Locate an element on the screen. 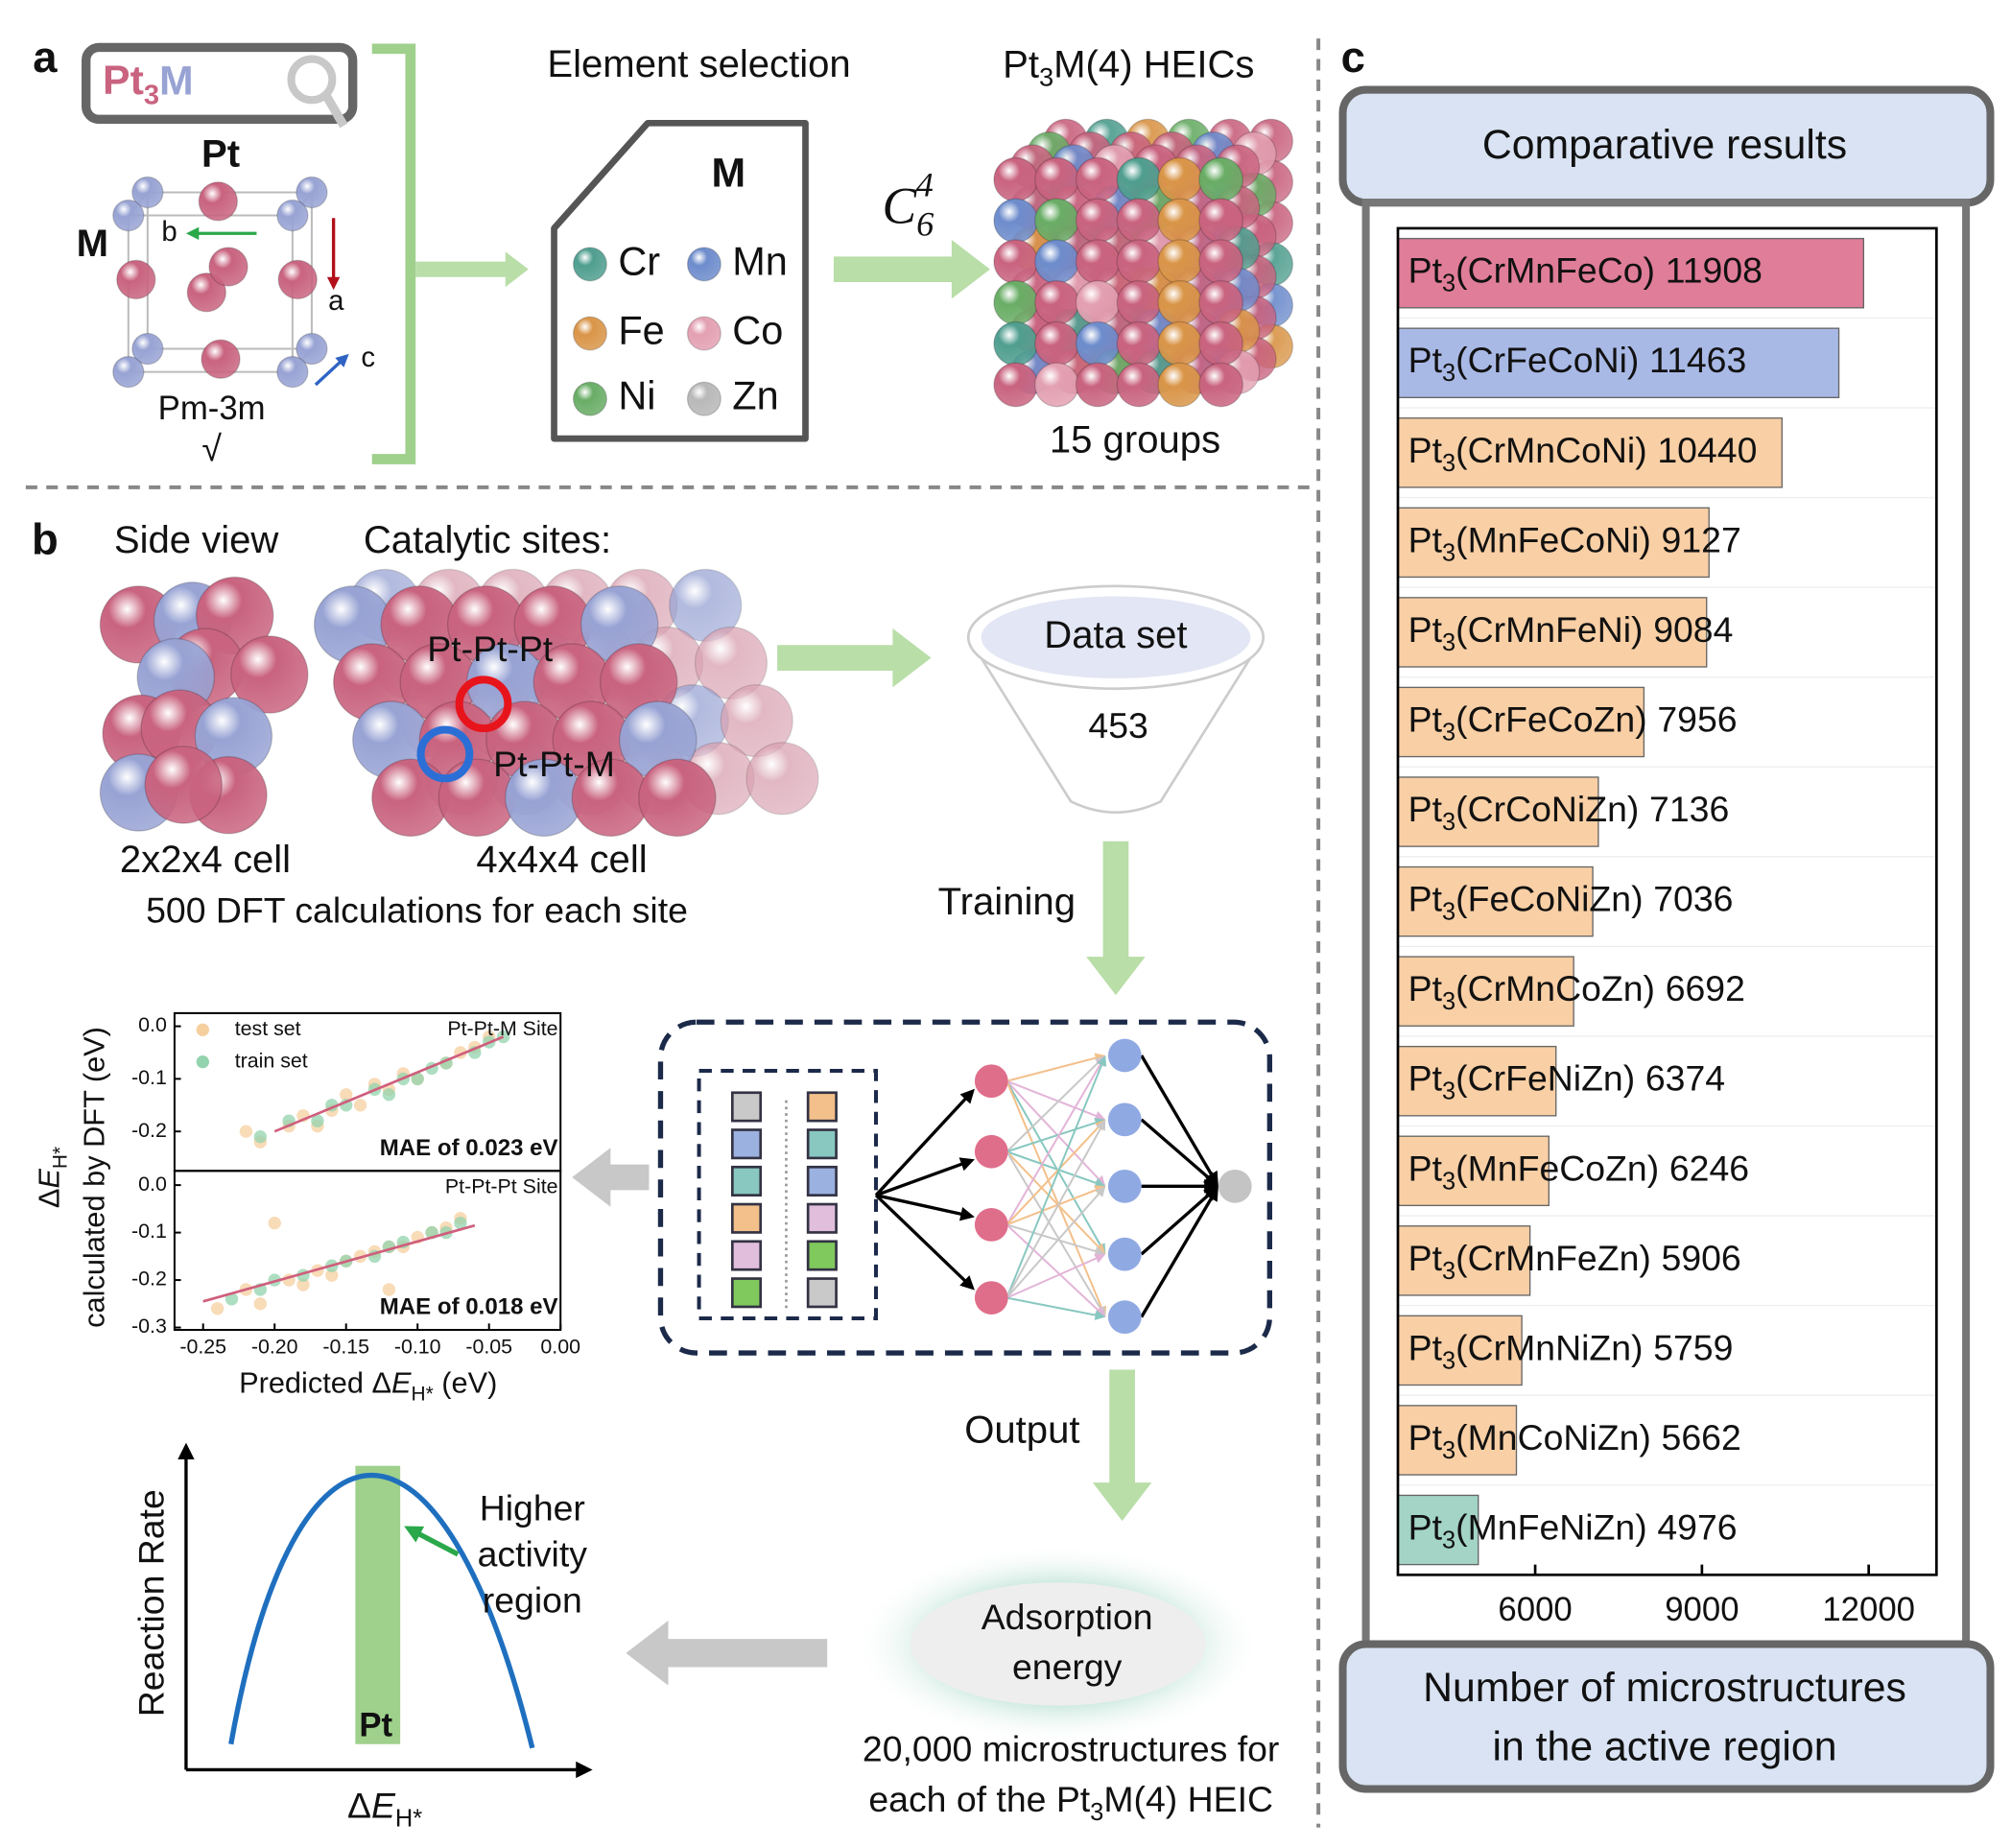 This screenshot has width=2011, height=1848. legend-marker is located at coordinates (202, 1061).